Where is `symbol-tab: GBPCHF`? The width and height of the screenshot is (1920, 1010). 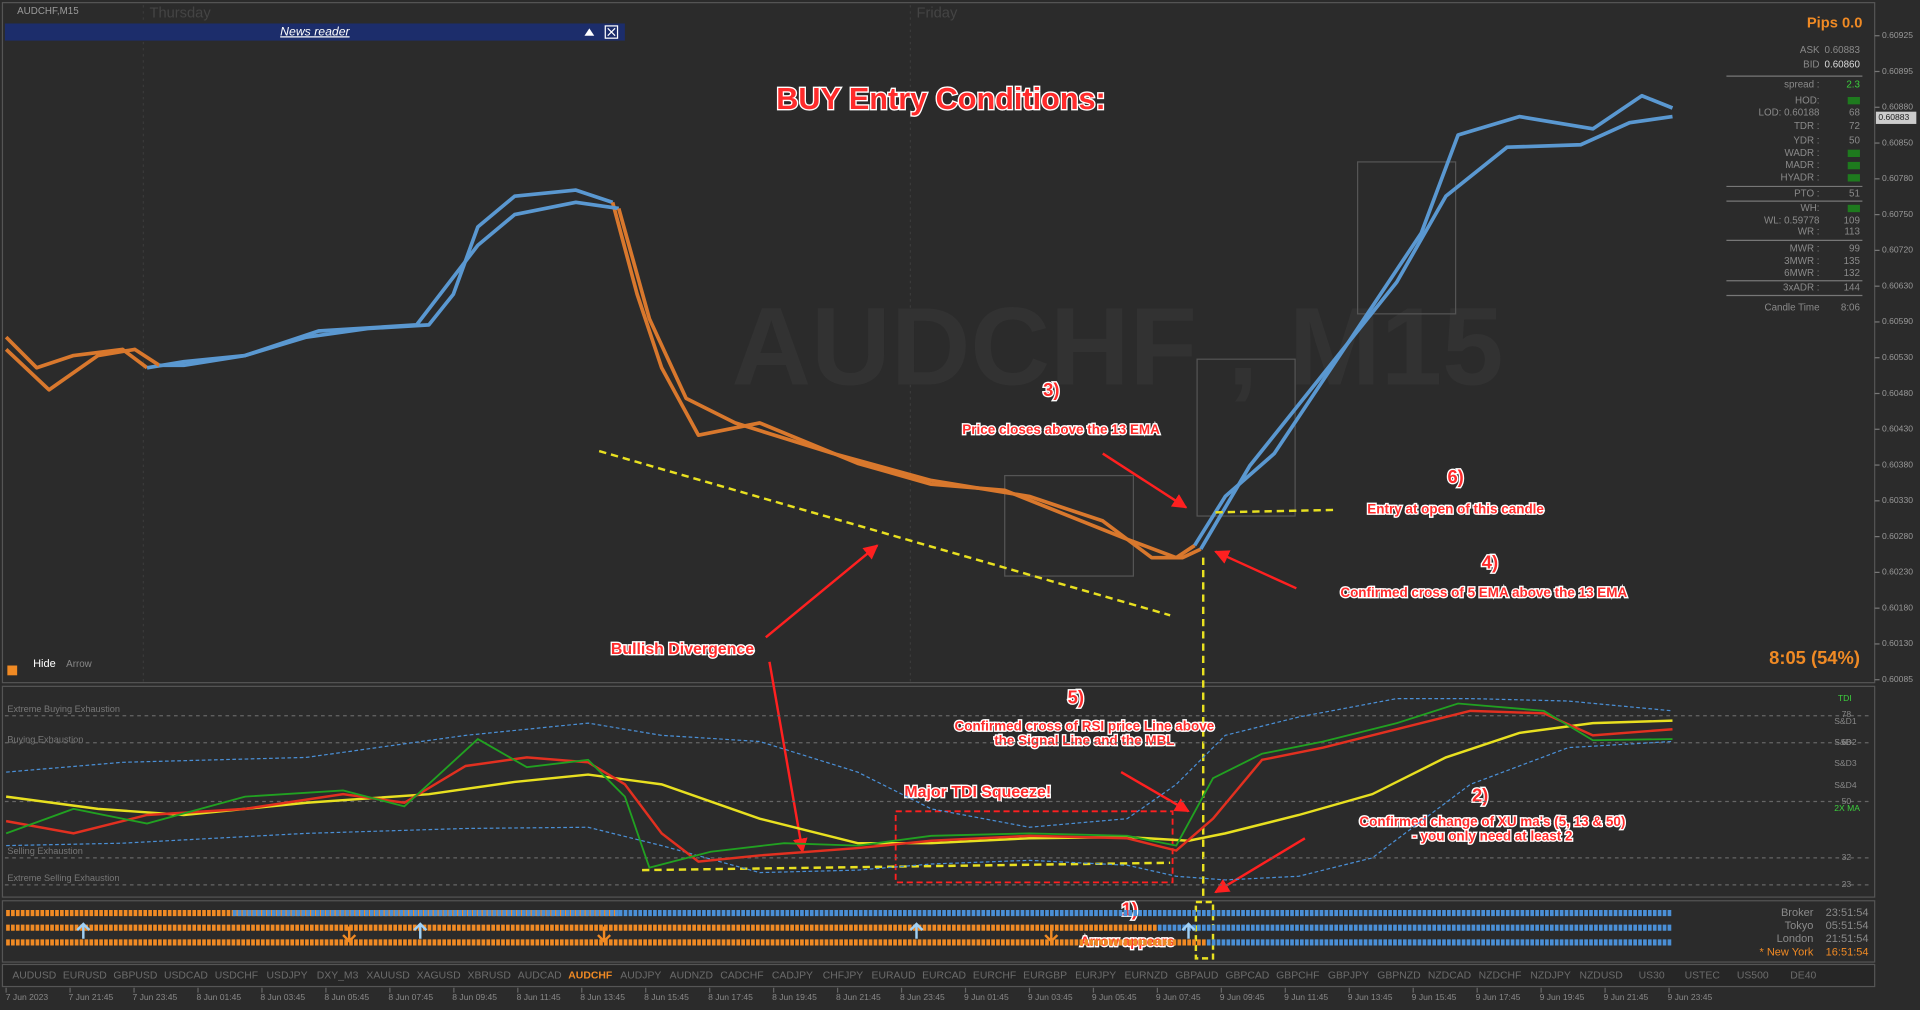
symbol-tab: GBPCHF is located at coordinates (1297, 975).